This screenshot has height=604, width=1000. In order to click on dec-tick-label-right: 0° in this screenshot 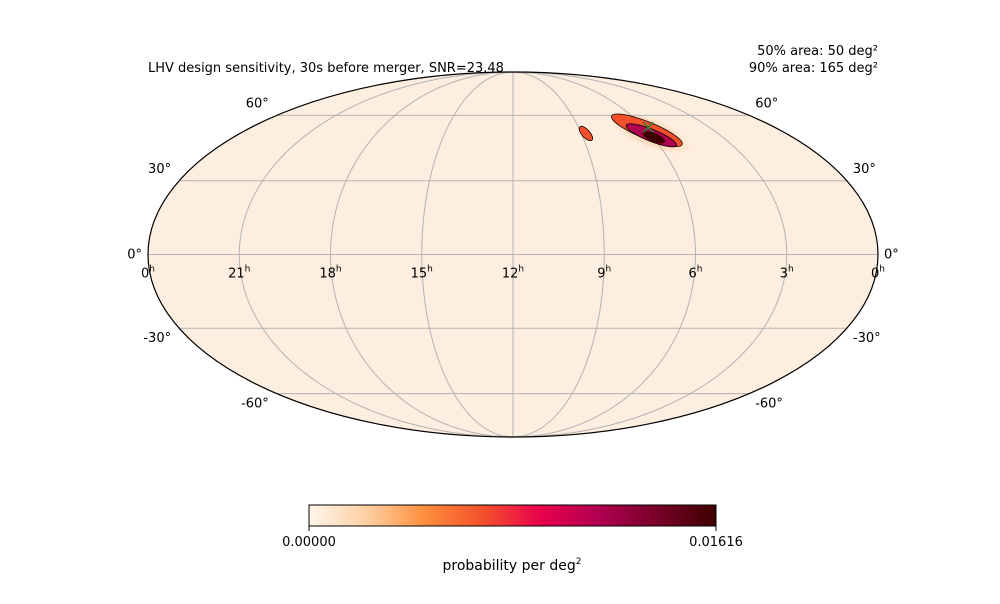, I will do `click(891, 255)`.